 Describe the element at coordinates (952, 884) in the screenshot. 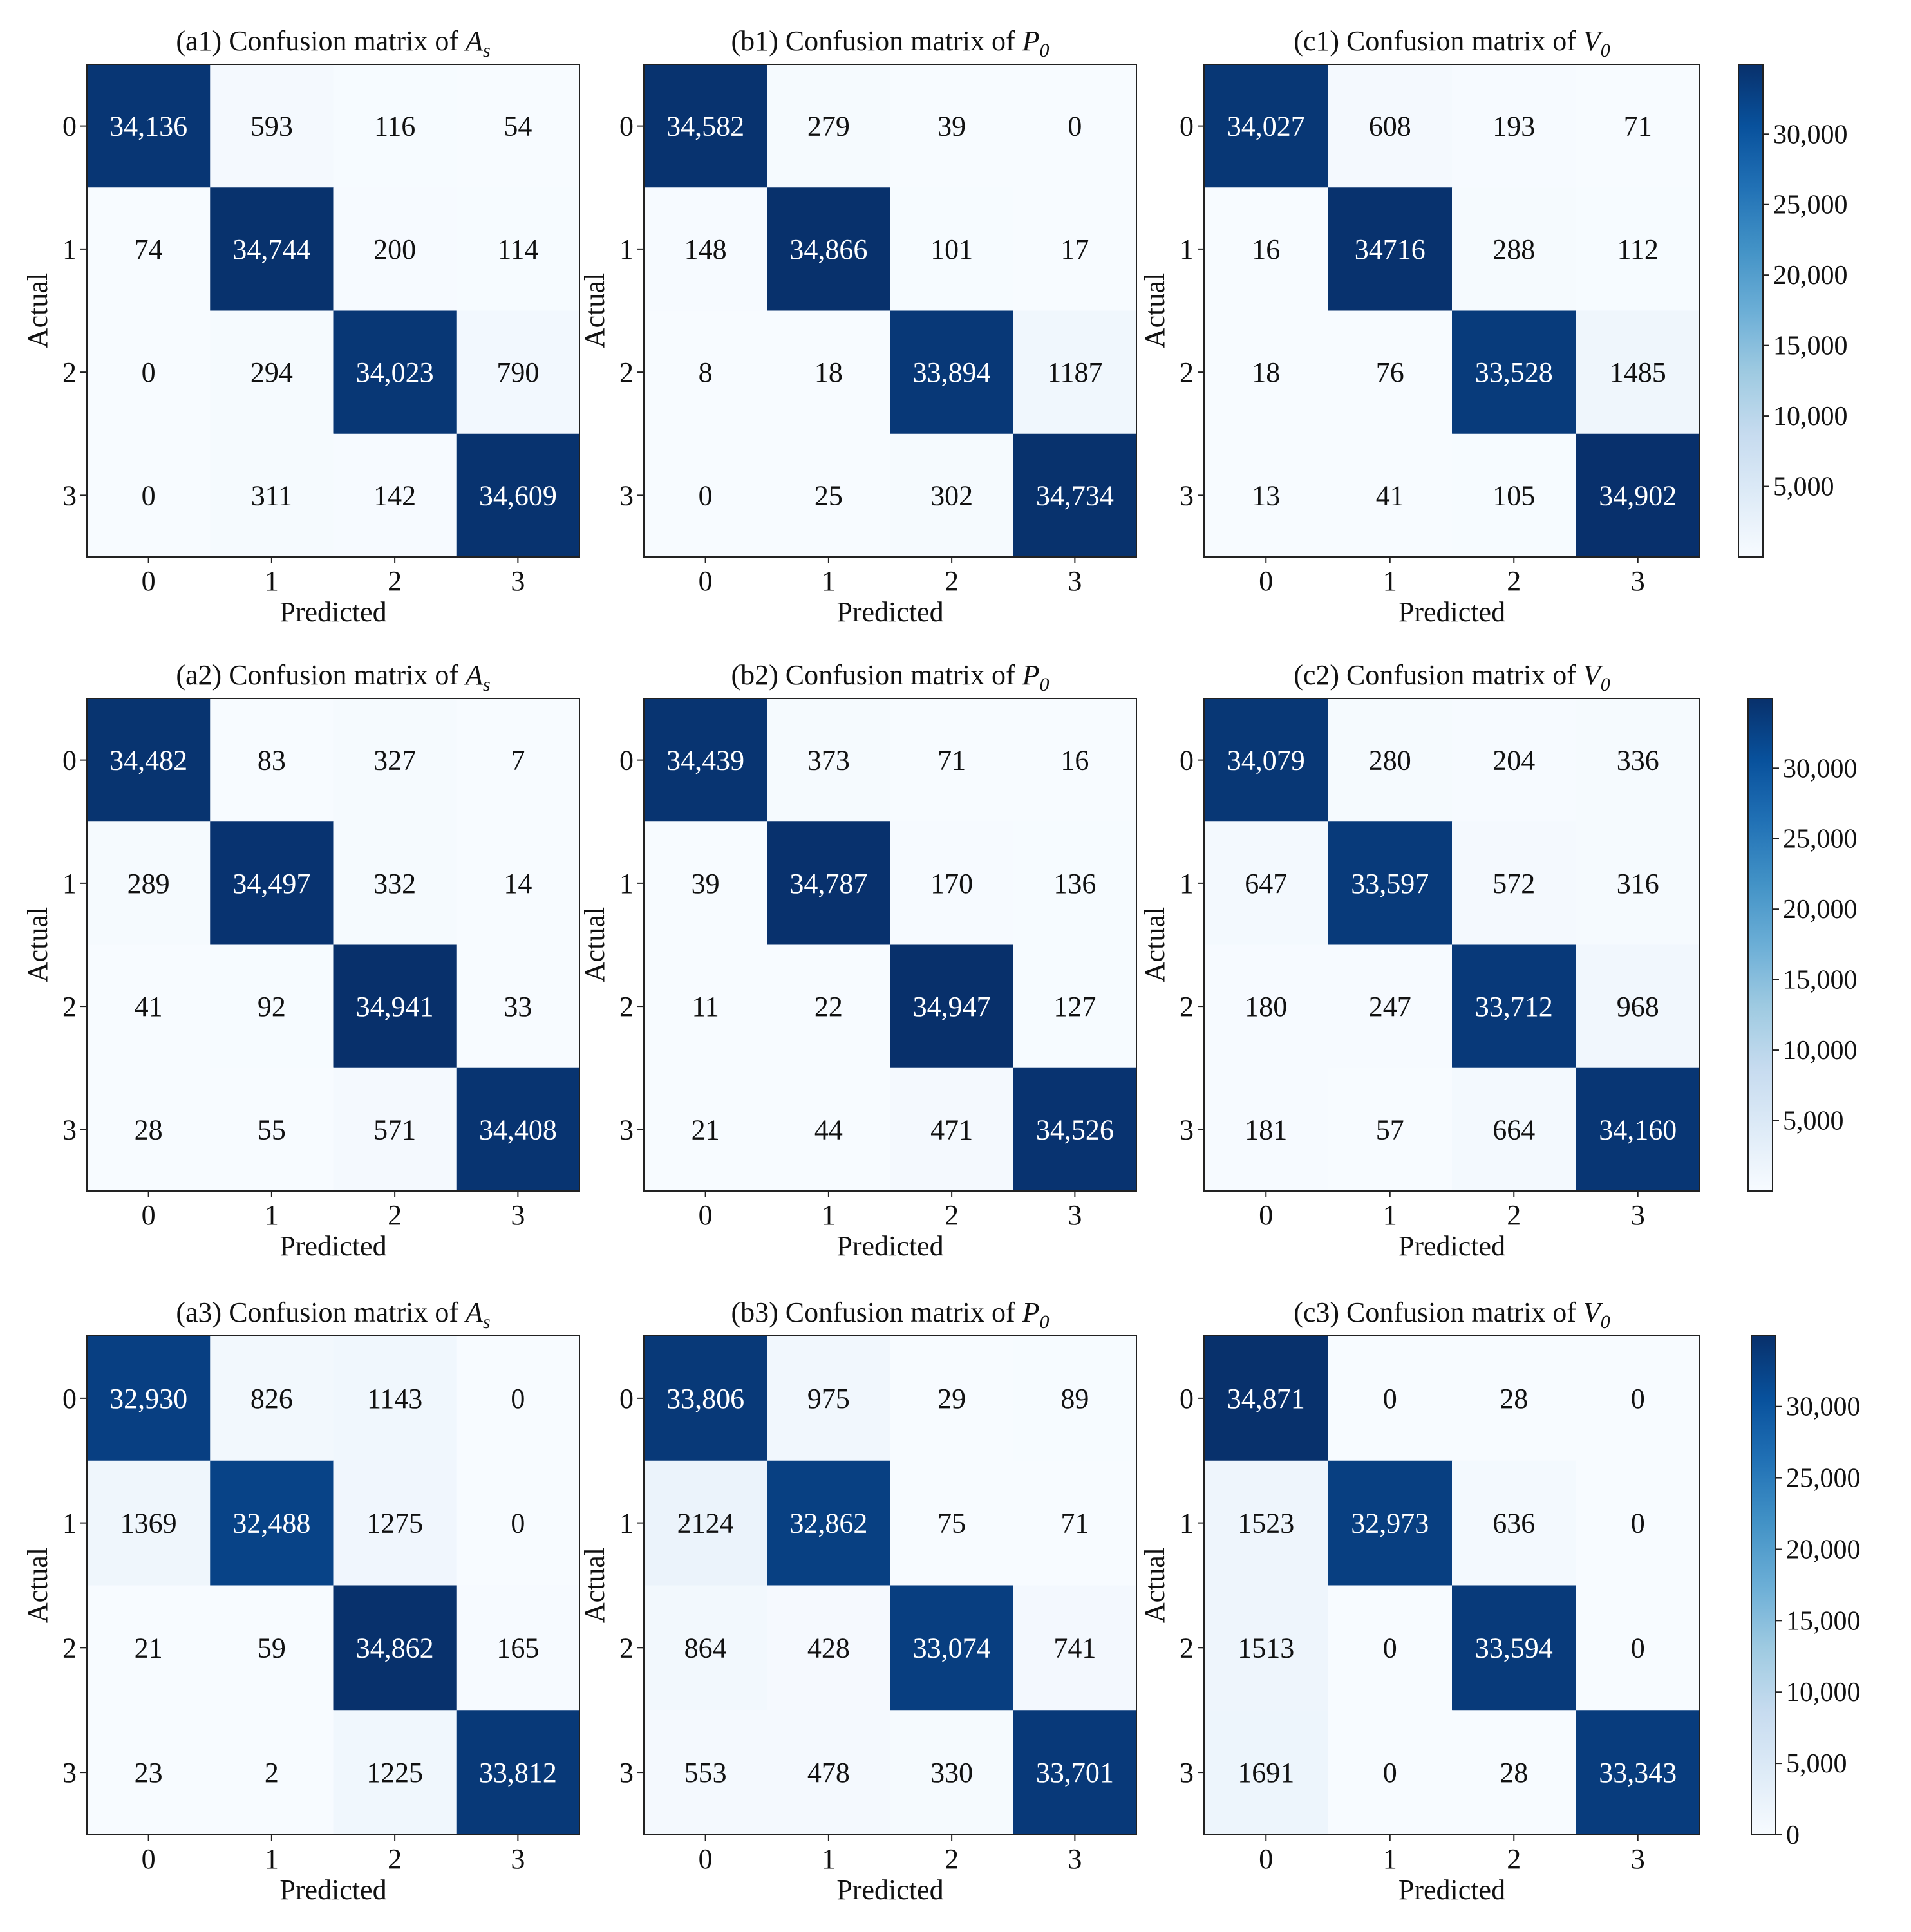

I see `cell-value-label: 170` at that location.